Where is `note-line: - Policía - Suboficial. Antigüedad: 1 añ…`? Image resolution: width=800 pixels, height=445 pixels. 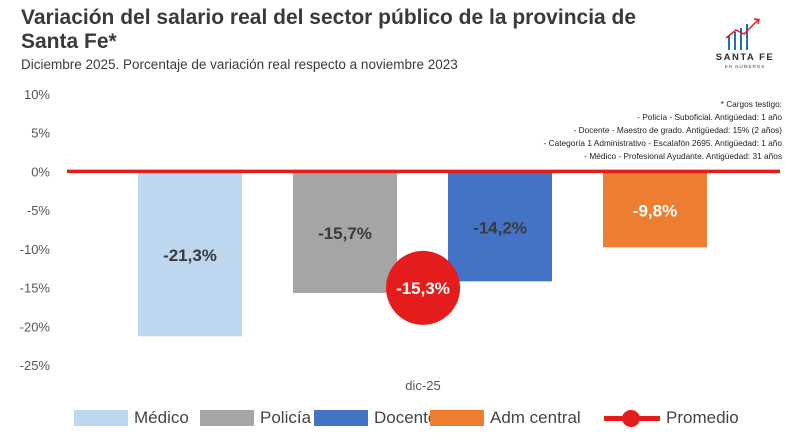
note-line: - Policía - Suboficial. Antigüedad: 1 añ… is located at coordinates (709, 117).